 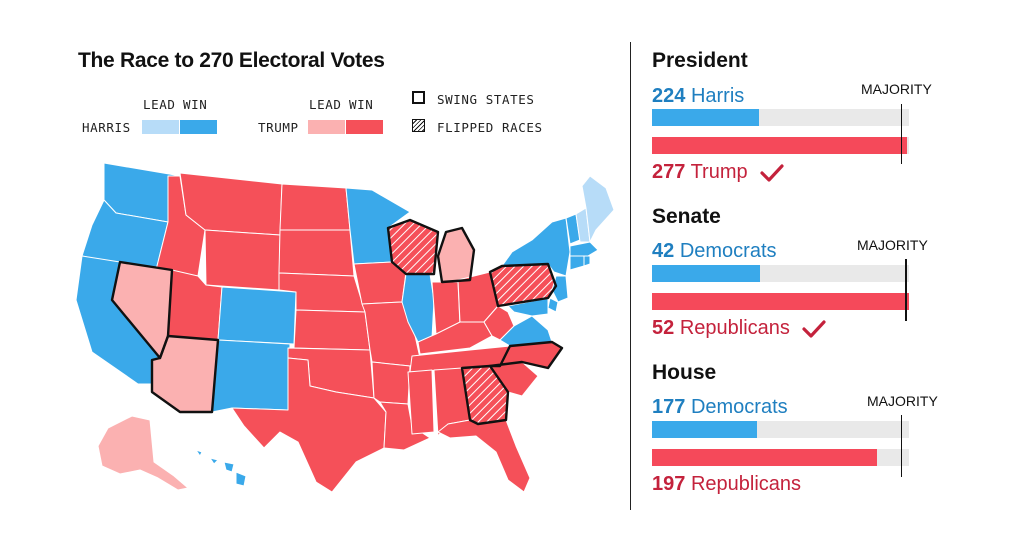 What do you see at coordinates (714, 251) in the screenshot?
I see `senate-dem-count: 42 Democrats` at bounding box center [714, 251].